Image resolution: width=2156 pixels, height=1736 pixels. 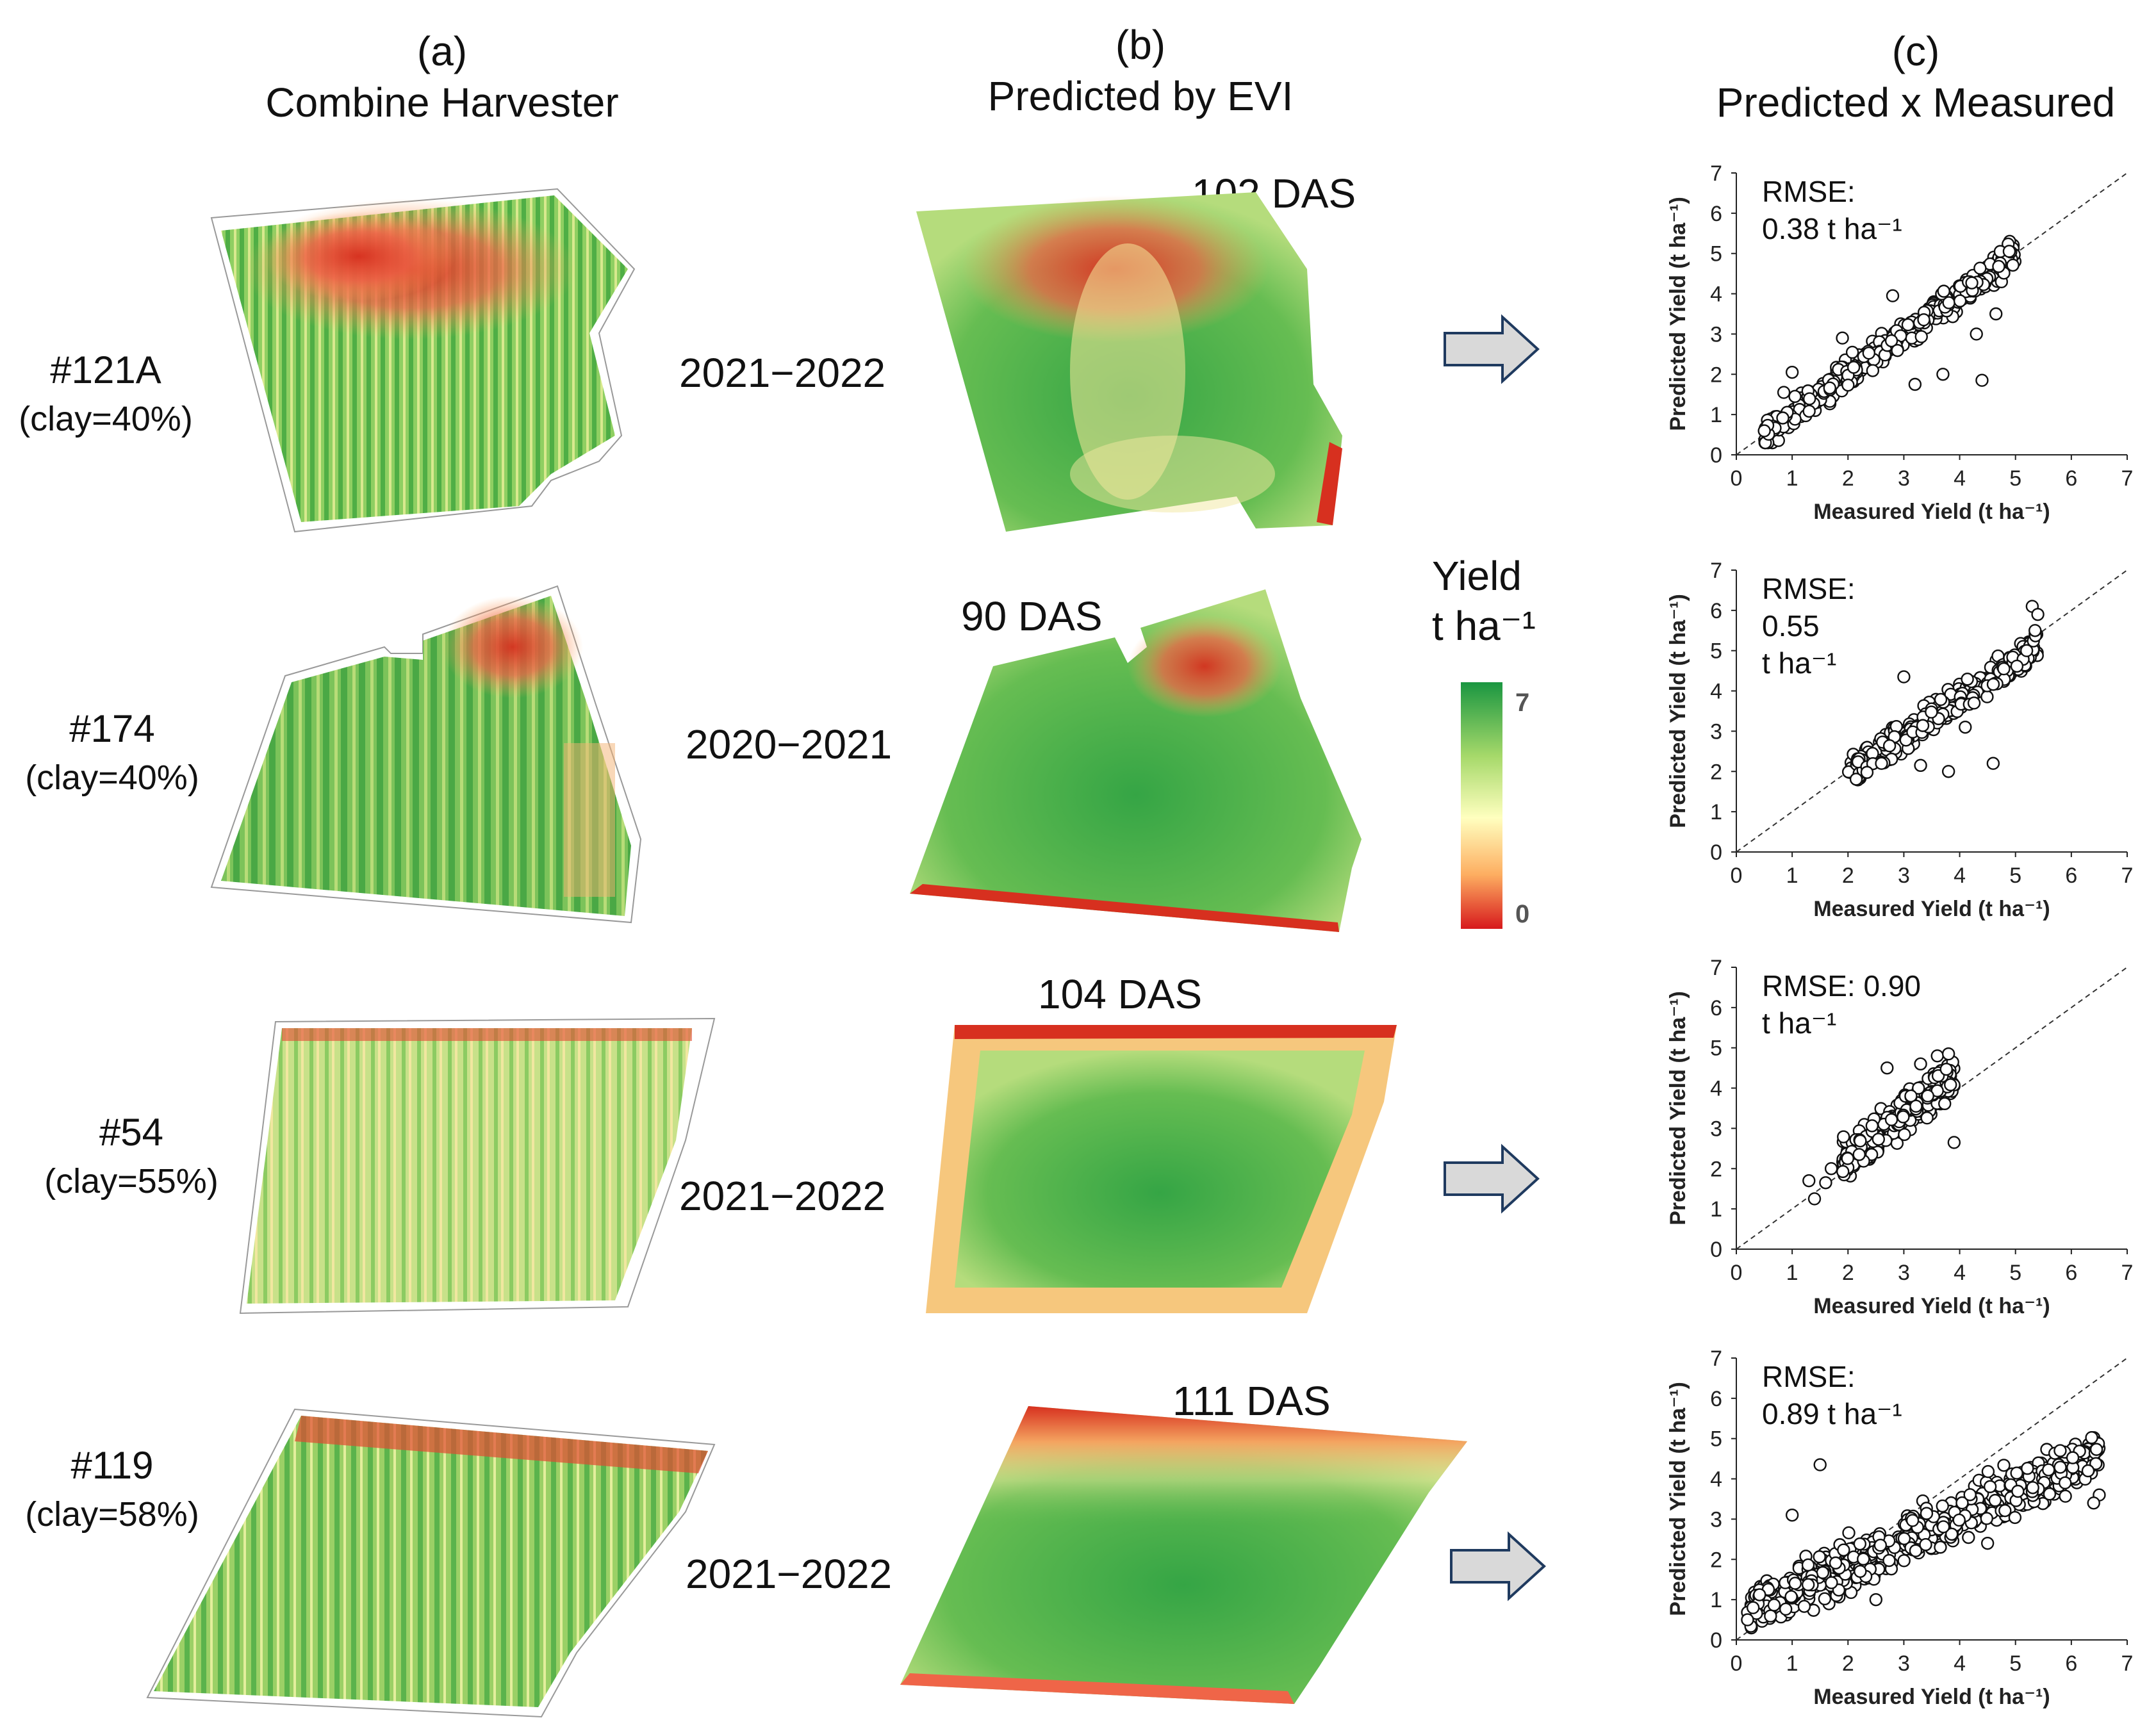 What do you see at coordinates (1523, 914) in the screenshot?
I see `colorbar-min-label: 0` at bounding box center [1523, 914].